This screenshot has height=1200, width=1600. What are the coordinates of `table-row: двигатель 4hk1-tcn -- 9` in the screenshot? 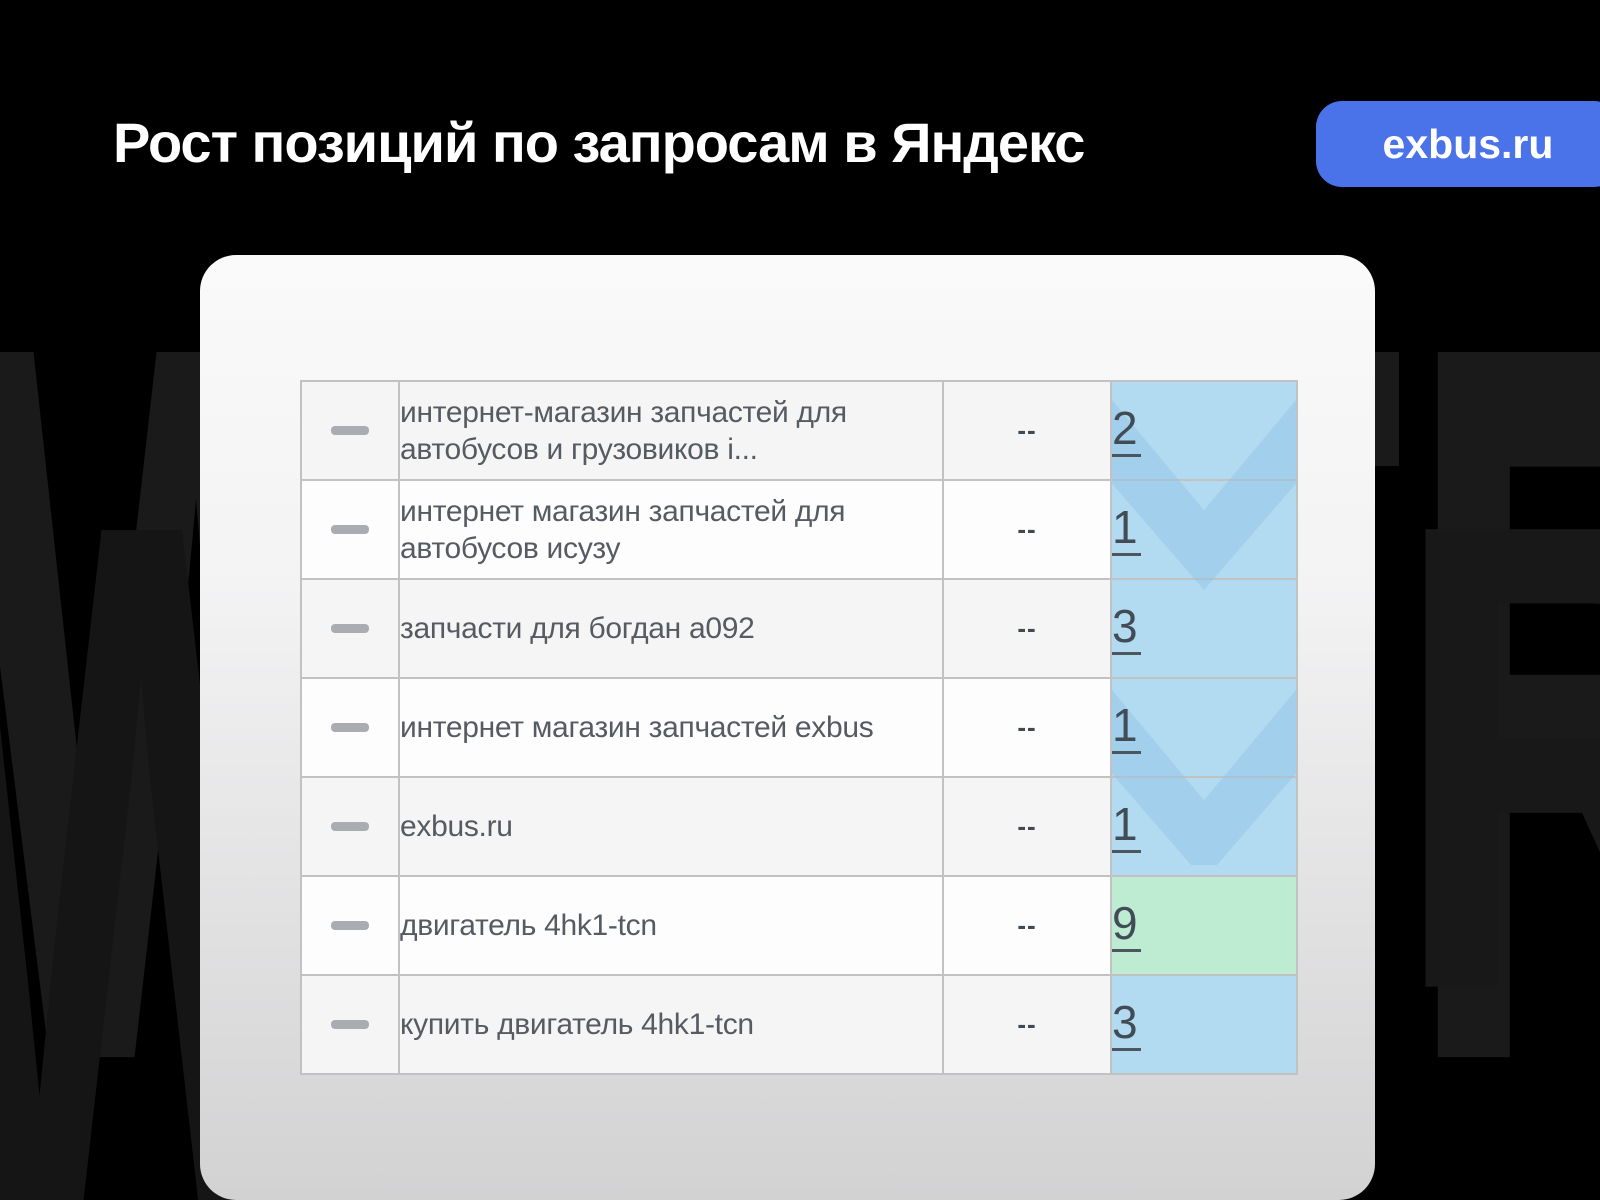 It's located at (799, 925).